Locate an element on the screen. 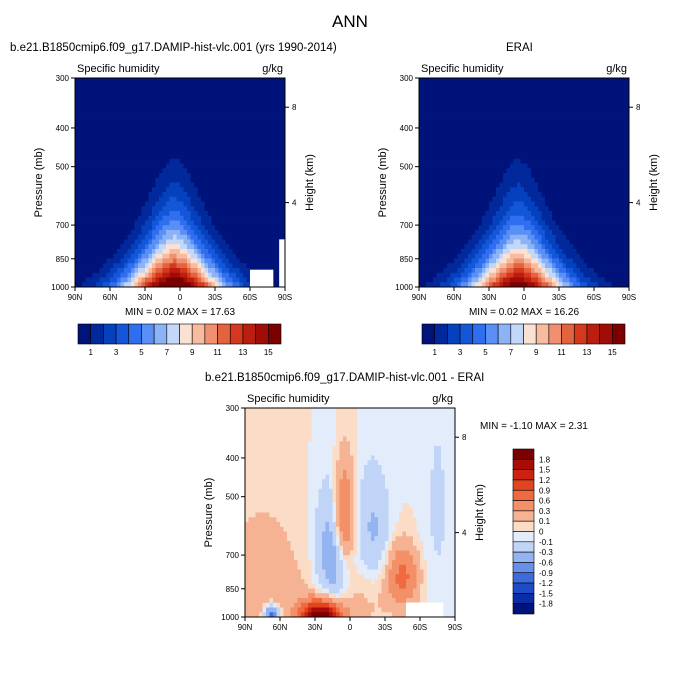 This screenshot has width=700, height=700. figure-title: ANN is located at coordinates (350, 21).